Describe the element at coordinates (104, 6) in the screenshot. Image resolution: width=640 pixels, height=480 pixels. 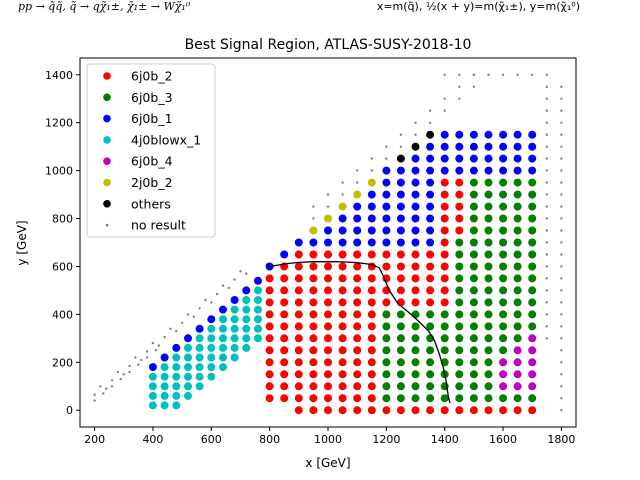
I see `process-annotation: pp → q̃q̃, q̃ → qχ̃₁±, χ̃₁± → Wχ̃₁⁰` at that location.